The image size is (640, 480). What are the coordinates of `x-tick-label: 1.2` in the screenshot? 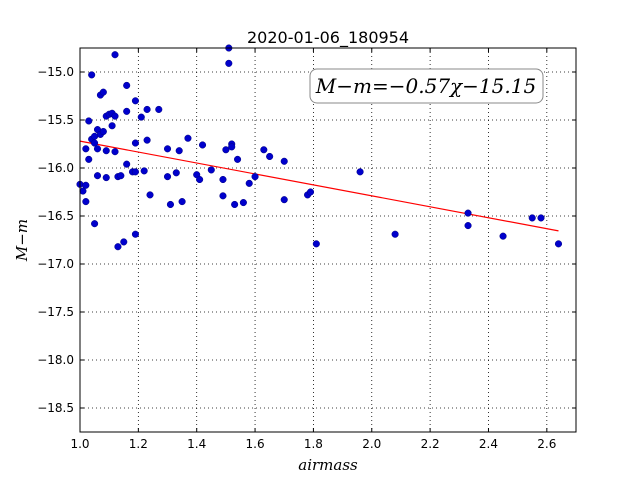 It's located at (138, 444).